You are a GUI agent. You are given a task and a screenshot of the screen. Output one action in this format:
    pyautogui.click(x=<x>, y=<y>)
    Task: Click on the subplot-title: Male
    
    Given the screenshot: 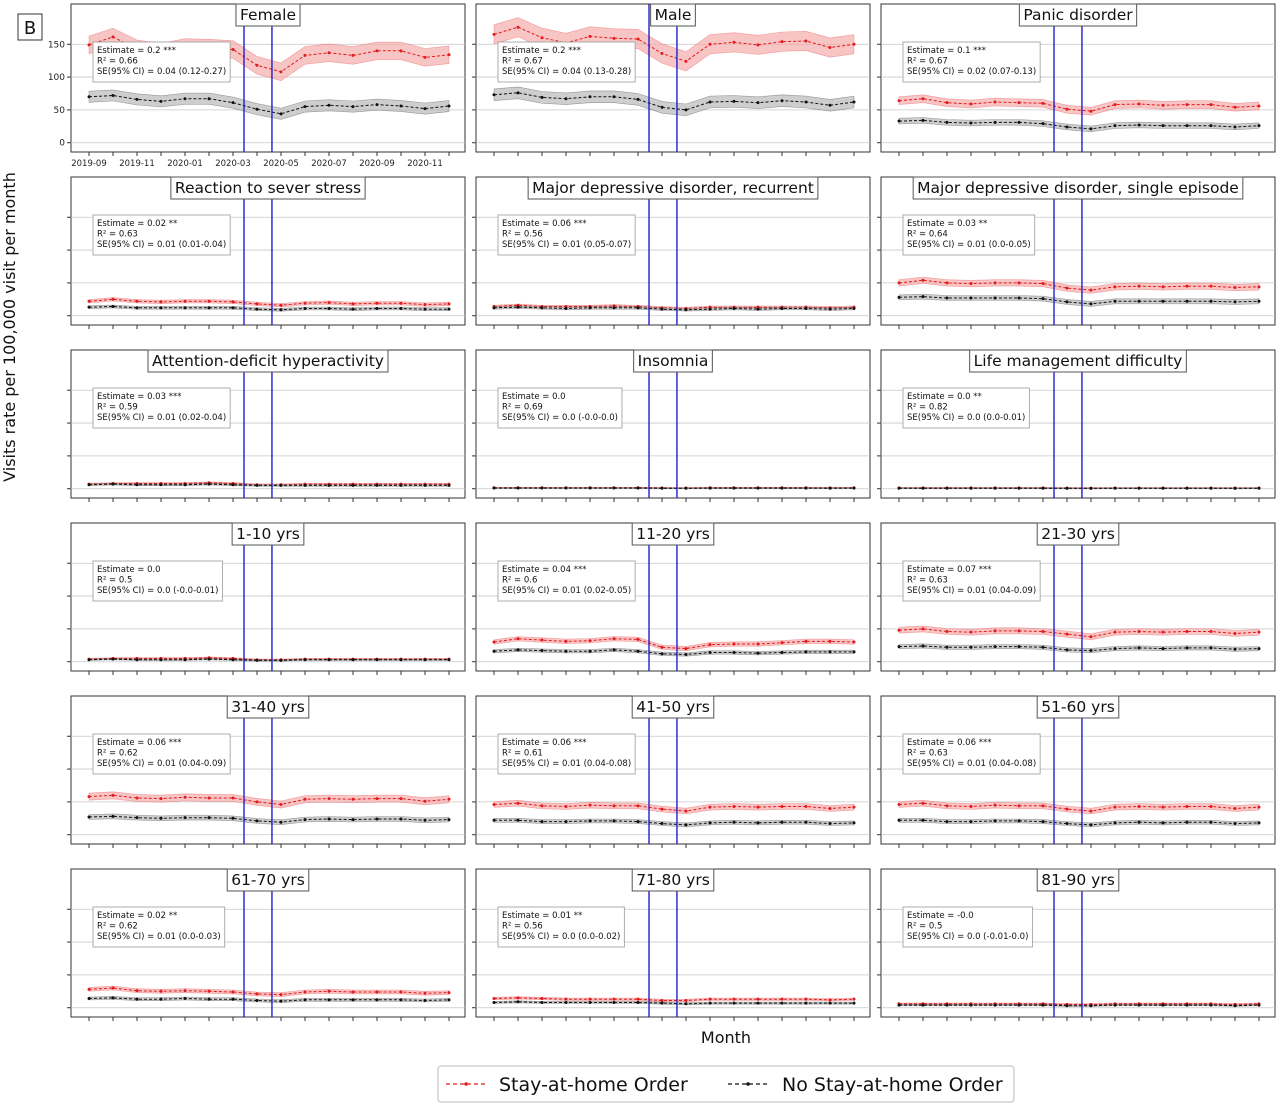 What is the action you would take?
    pyautogui.click(x=673, y=15)
    